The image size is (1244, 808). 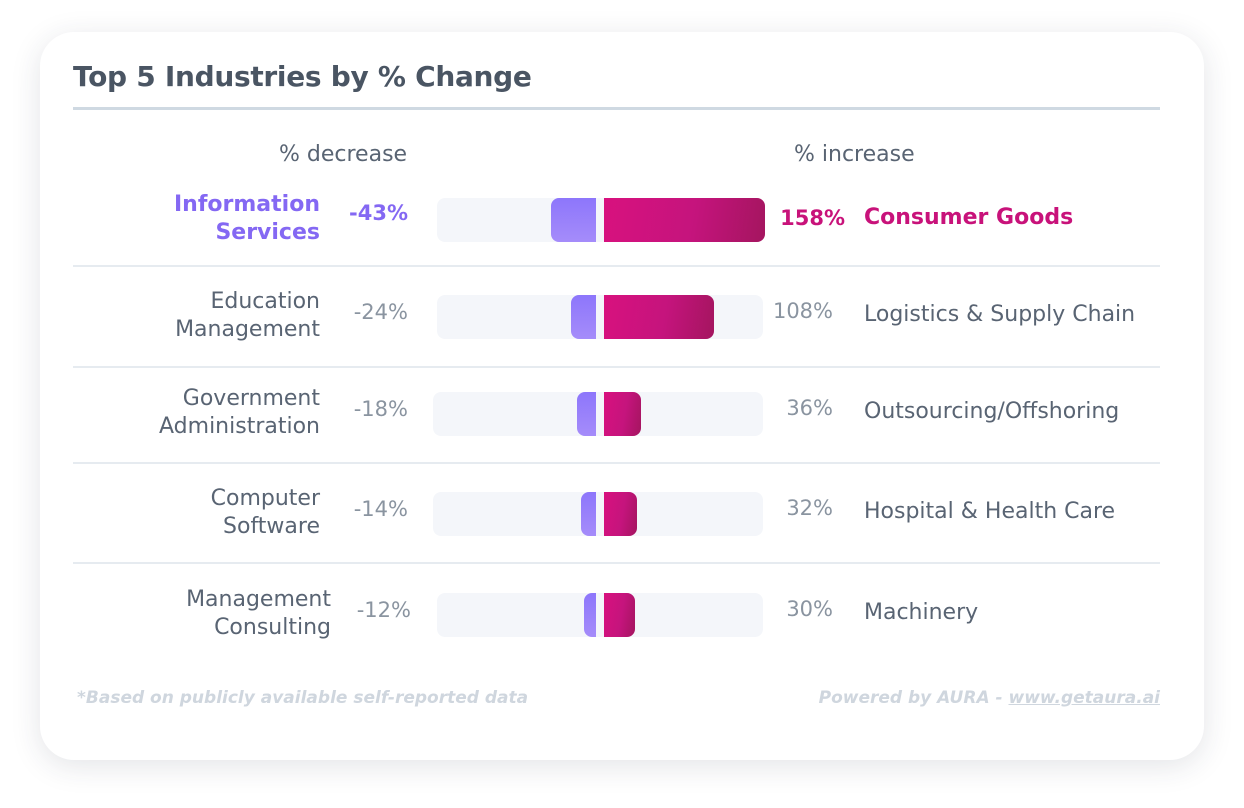 What do you see at coordinates (271, 526) in the screenshot?
I see `decrease-industry-line: Software` at bounding box center [271, 526].